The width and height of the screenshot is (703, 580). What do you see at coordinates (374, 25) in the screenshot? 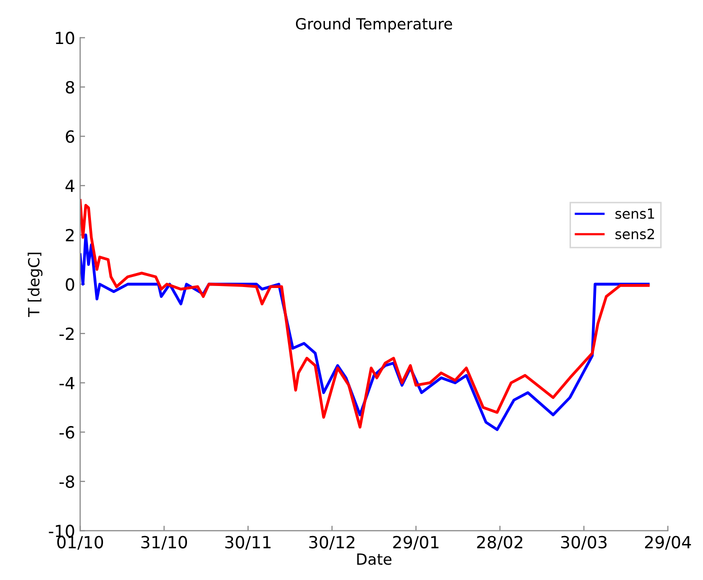
I see `chart-title: Ground Temperature` at bounding box center [374, 25].